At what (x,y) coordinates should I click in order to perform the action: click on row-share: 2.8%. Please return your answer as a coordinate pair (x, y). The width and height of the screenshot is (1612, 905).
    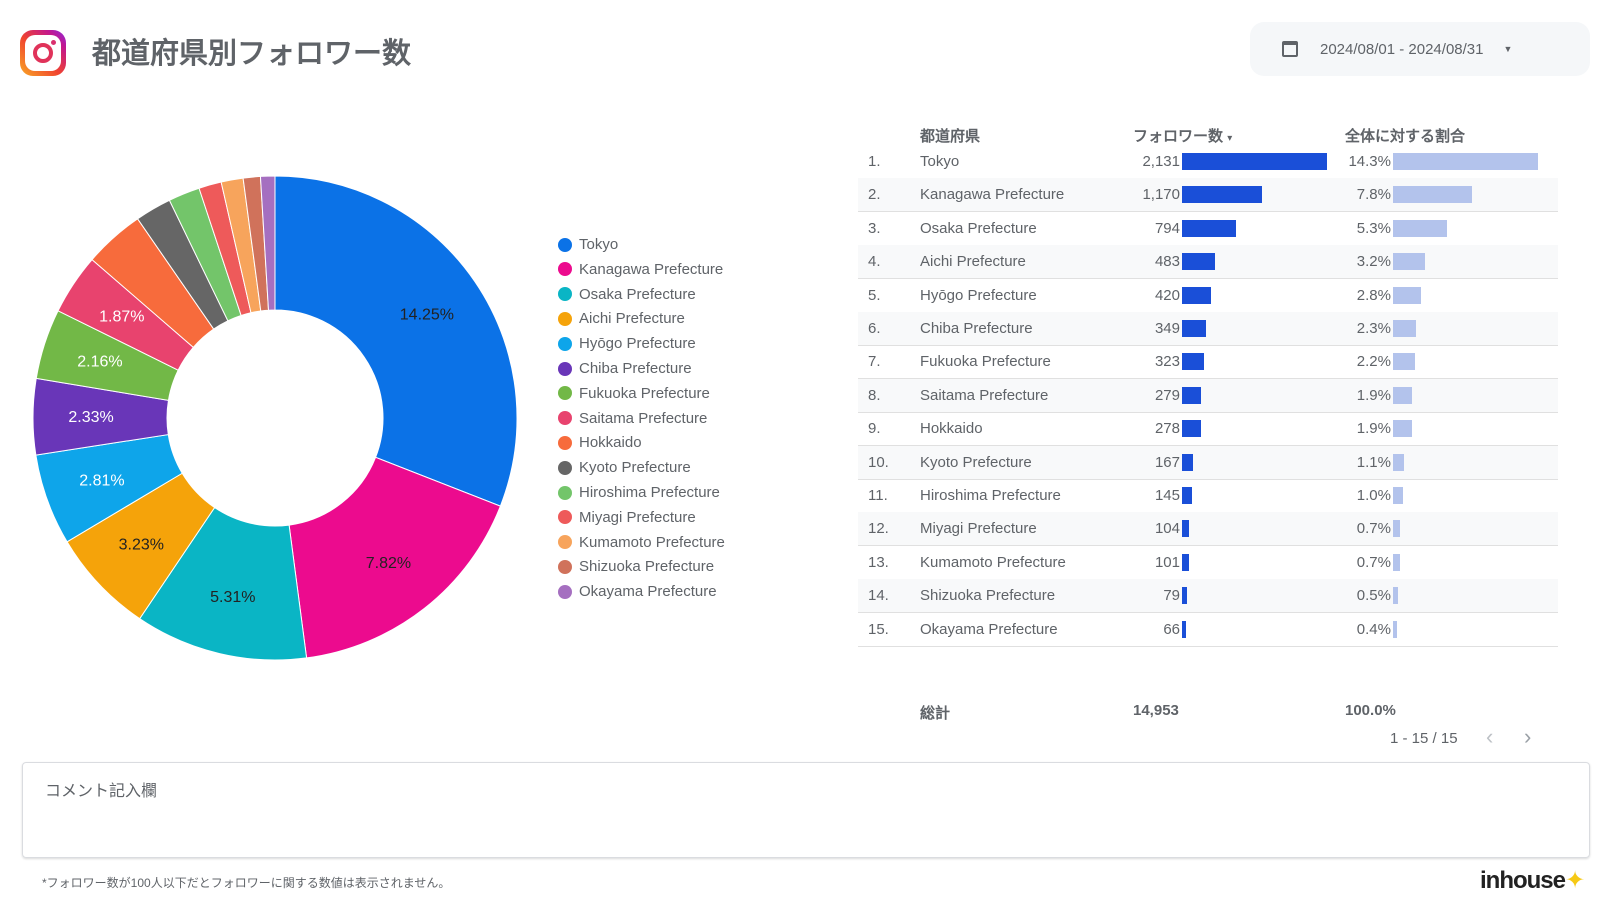
    Looking at the image, I should click on (1373, 295).